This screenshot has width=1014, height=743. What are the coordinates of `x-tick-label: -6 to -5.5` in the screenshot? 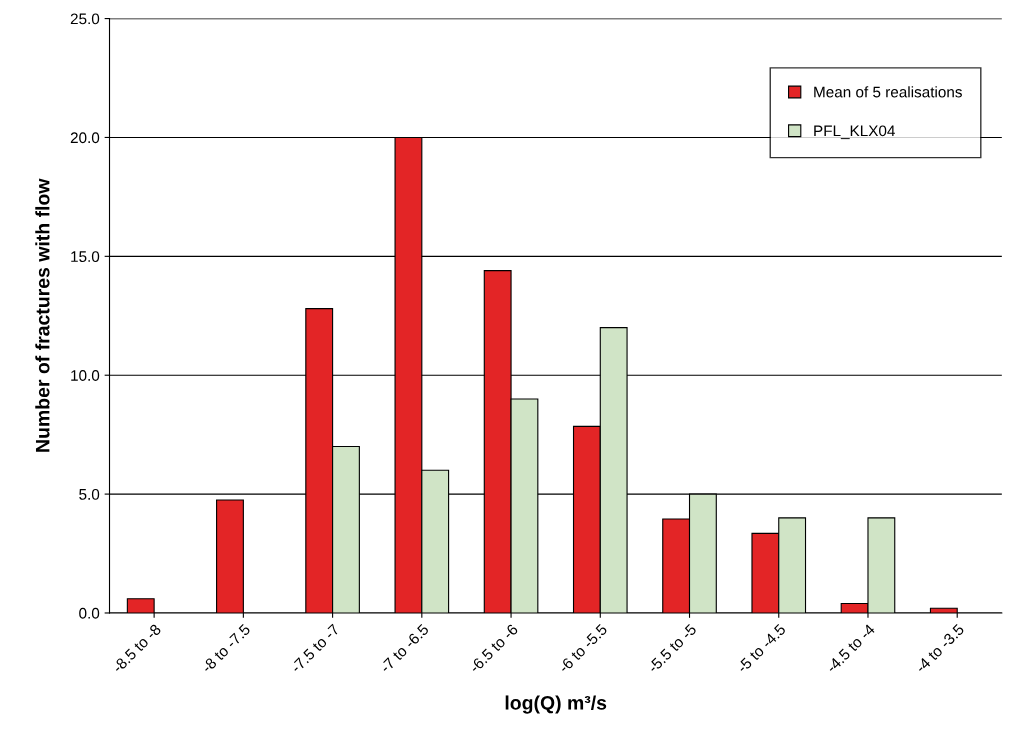 It's located at (582, 648).